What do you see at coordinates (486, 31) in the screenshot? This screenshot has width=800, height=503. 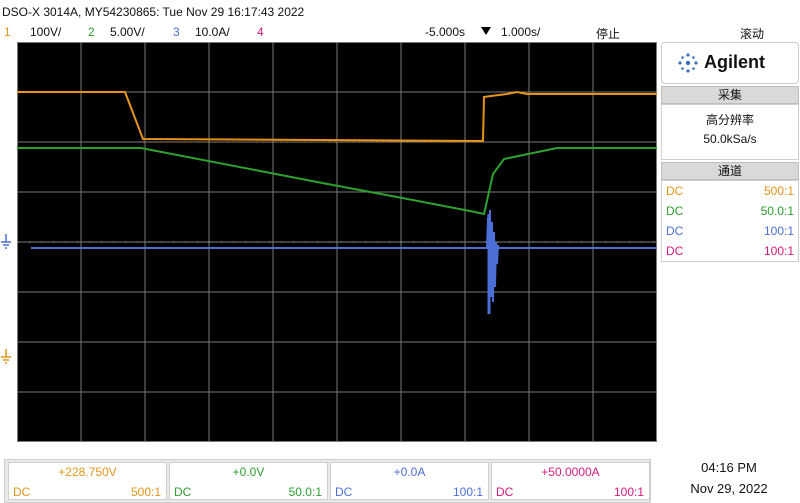 I see `trigger-position-icon` at bounding box center [486, 31].